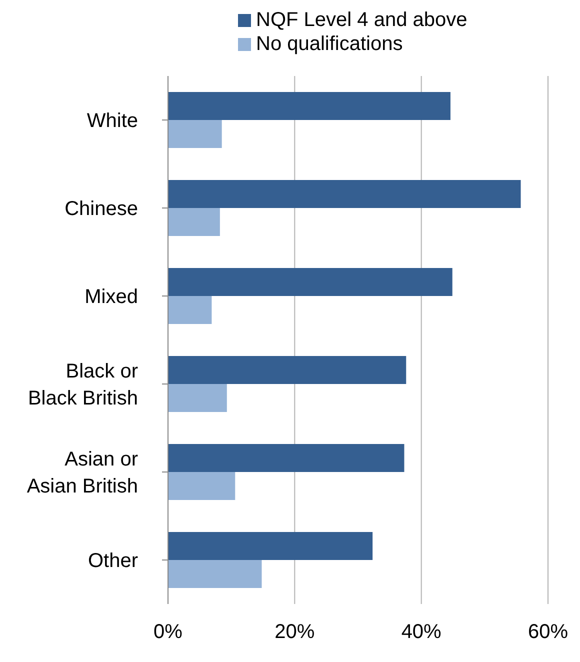  I want to click on y-tick-label: Other, so click(113, 561).